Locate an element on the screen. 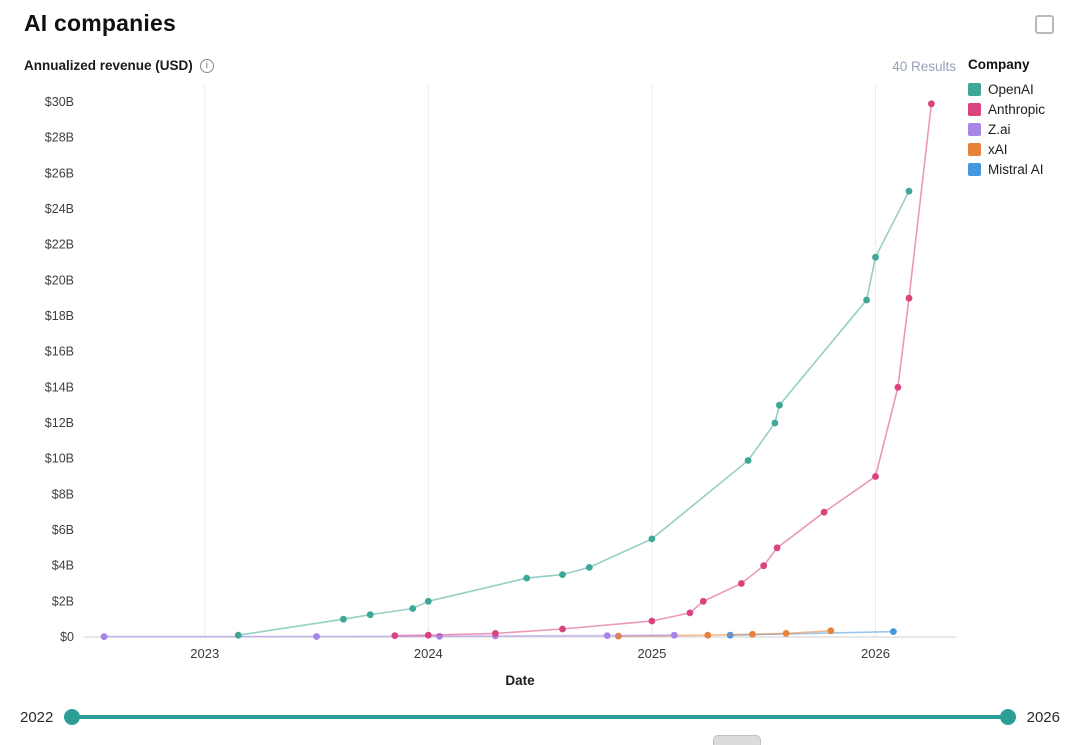 The image size is (1080, 745). svg-text: $8B is located at coordinates (63, 494).